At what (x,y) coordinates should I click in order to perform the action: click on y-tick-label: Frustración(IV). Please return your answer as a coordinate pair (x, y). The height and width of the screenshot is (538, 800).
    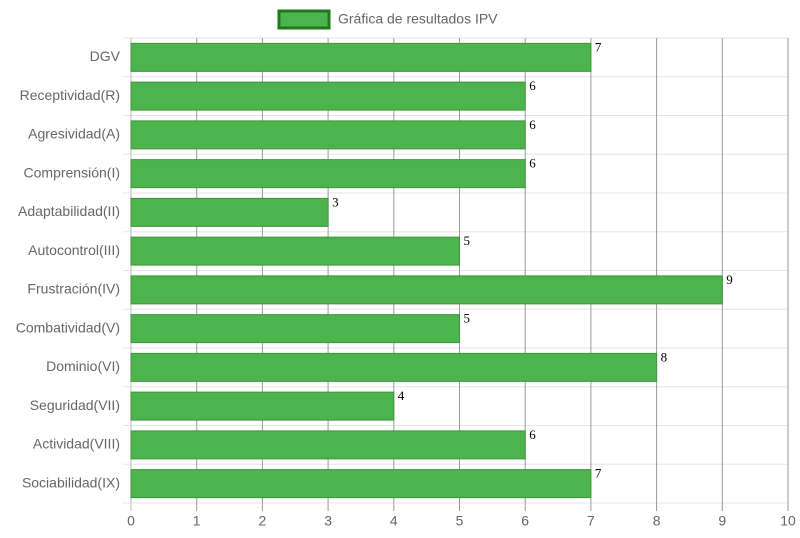
    Looking at the image, I should click on (73, 289).